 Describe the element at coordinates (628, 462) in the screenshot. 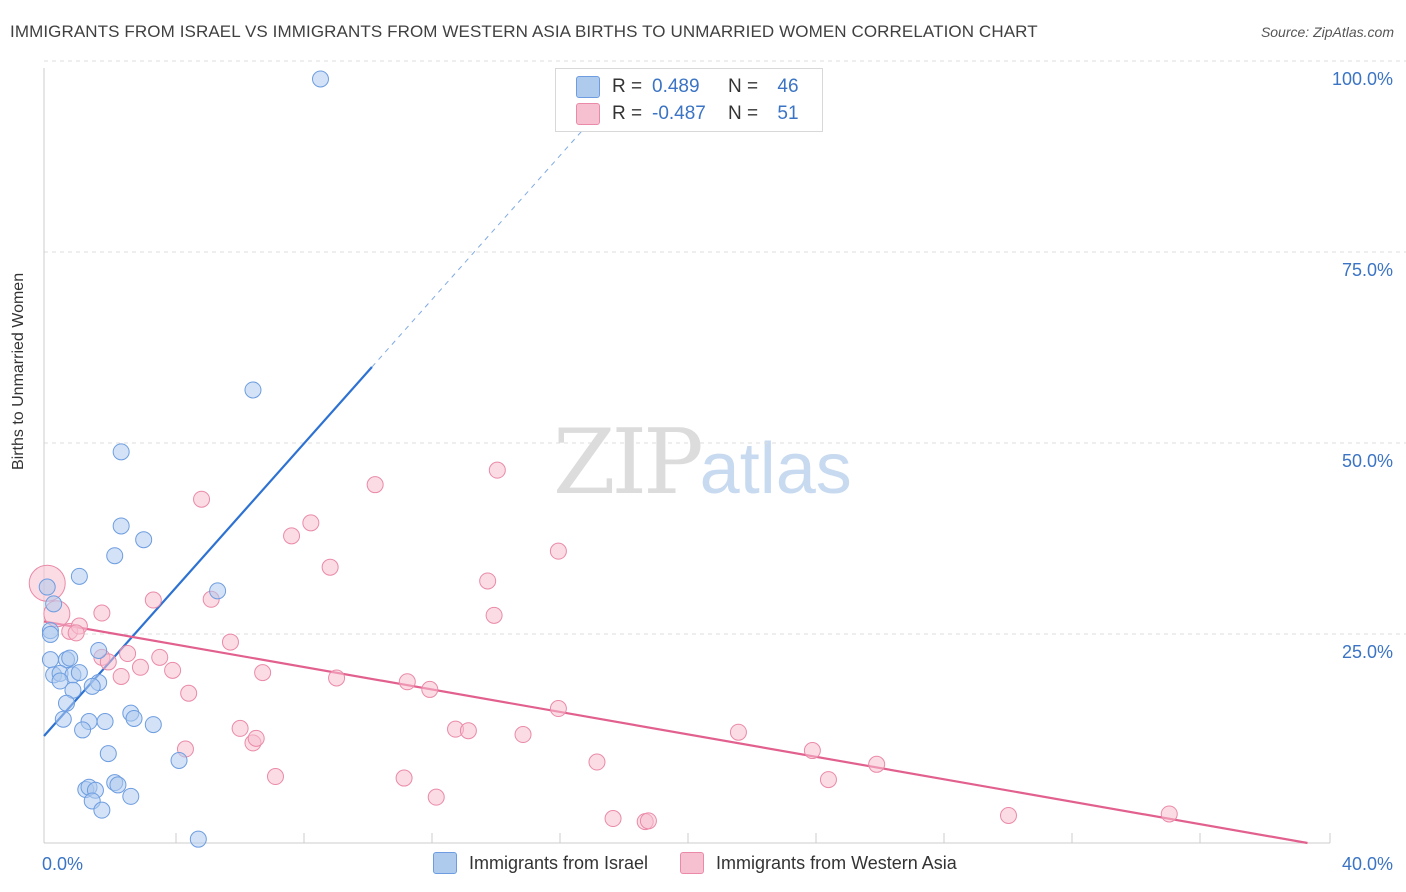

I see `watermark-zip: ZIP` at that location.